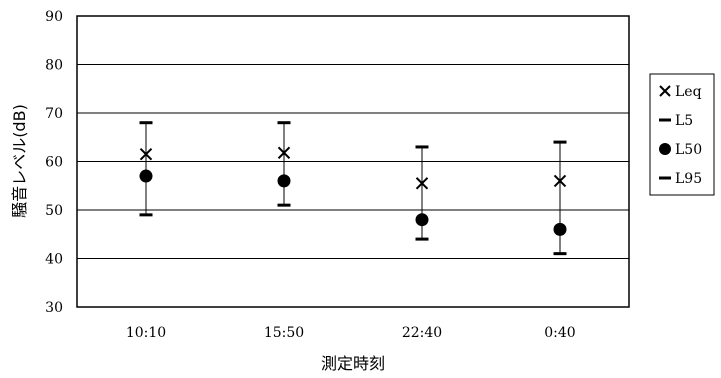 The width and height of the screenshot is (721, 378). Describe the element at coordinates (54, 17) in the screenshot. I see `y-tick-label: 90` at that location.